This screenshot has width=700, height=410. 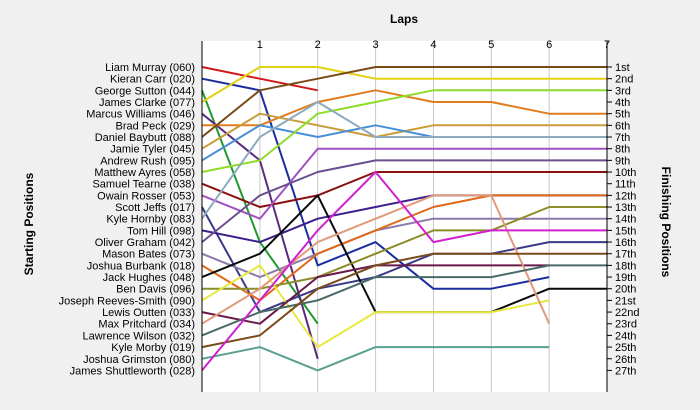 What do you see at coordinates (318, 45) in the screenshot?
I see `x-tick-label: 2` at bounding box center [318, 45].